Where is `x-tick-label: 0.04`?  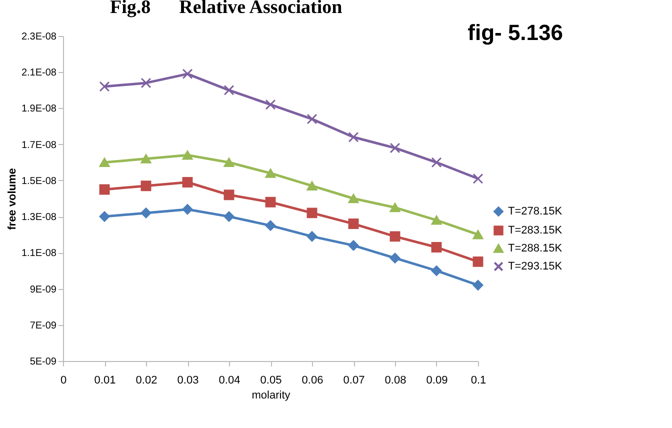
x-tick-label: 0.04 is located at coordinates (229, 380).